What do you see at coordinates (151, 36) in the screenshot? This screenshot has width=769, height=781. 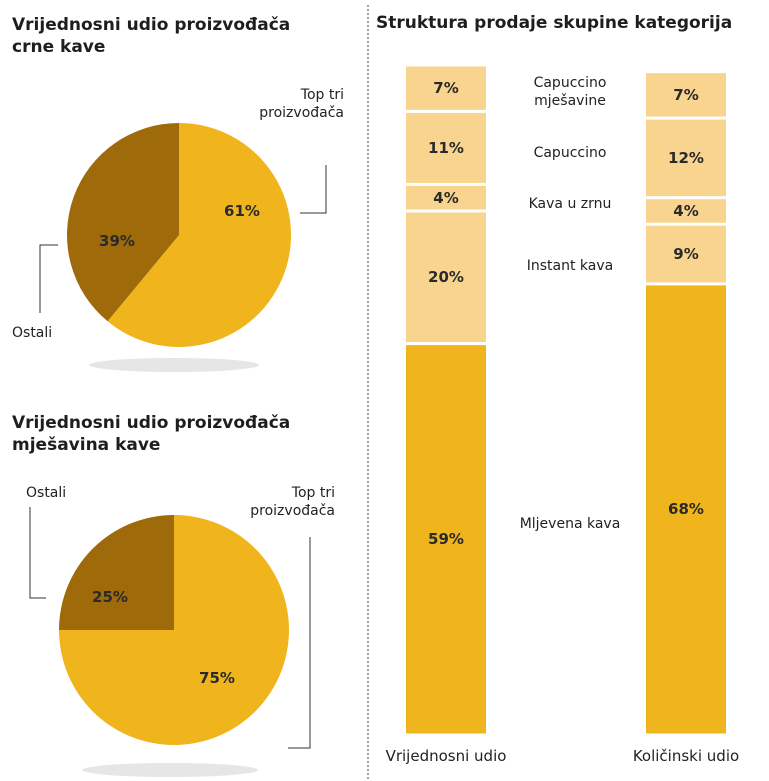 I see `chart-title: Vrijednosni udio proizvođača crne kave` at bounding box center [151, 36].